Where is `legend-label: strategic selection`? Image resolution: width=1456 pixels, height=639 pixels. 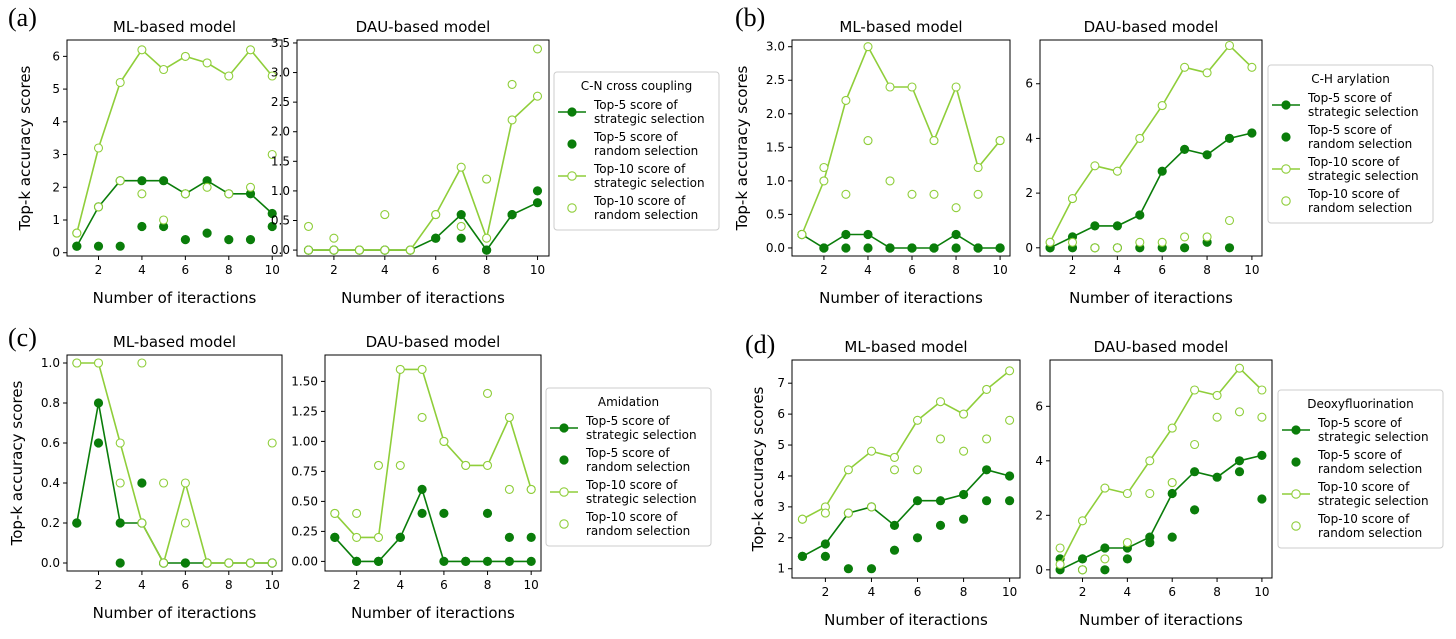 legend-label: strategic selection is located at coordinates (649, 183).